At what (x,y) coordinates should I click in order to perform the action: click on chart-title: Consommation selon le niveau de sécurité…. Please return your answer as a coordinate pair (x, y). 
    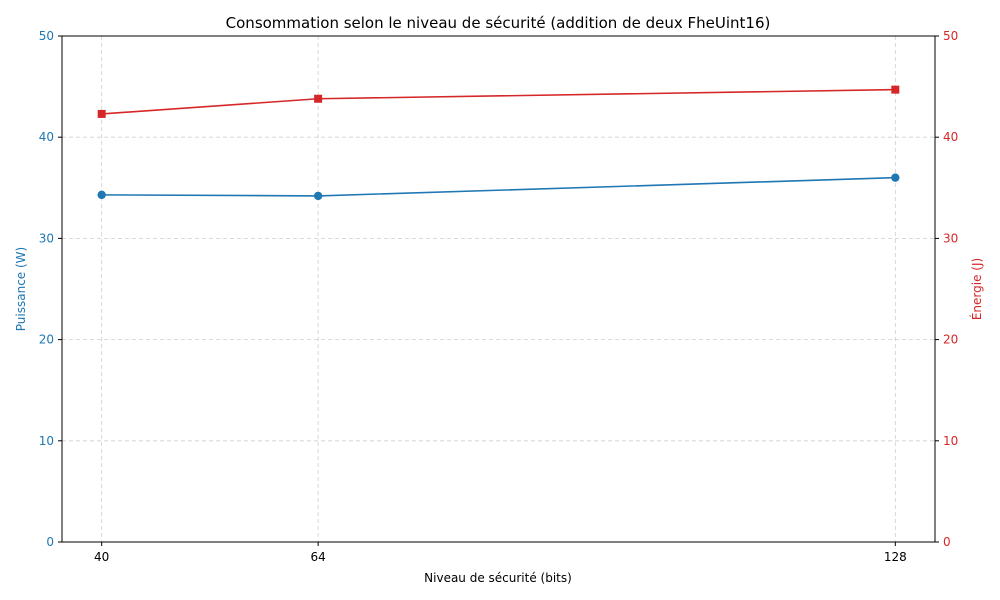
    Looking at the image, I should click on (498, 23).